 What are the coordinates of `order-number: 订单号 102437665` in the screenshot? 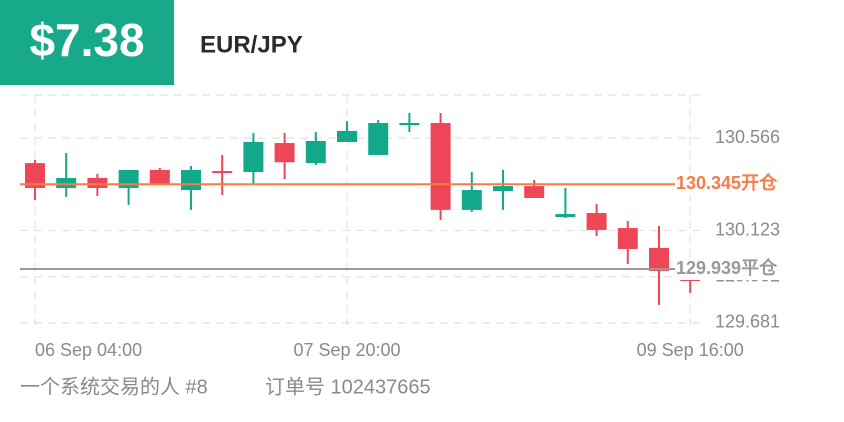 It's located at (348, 386).